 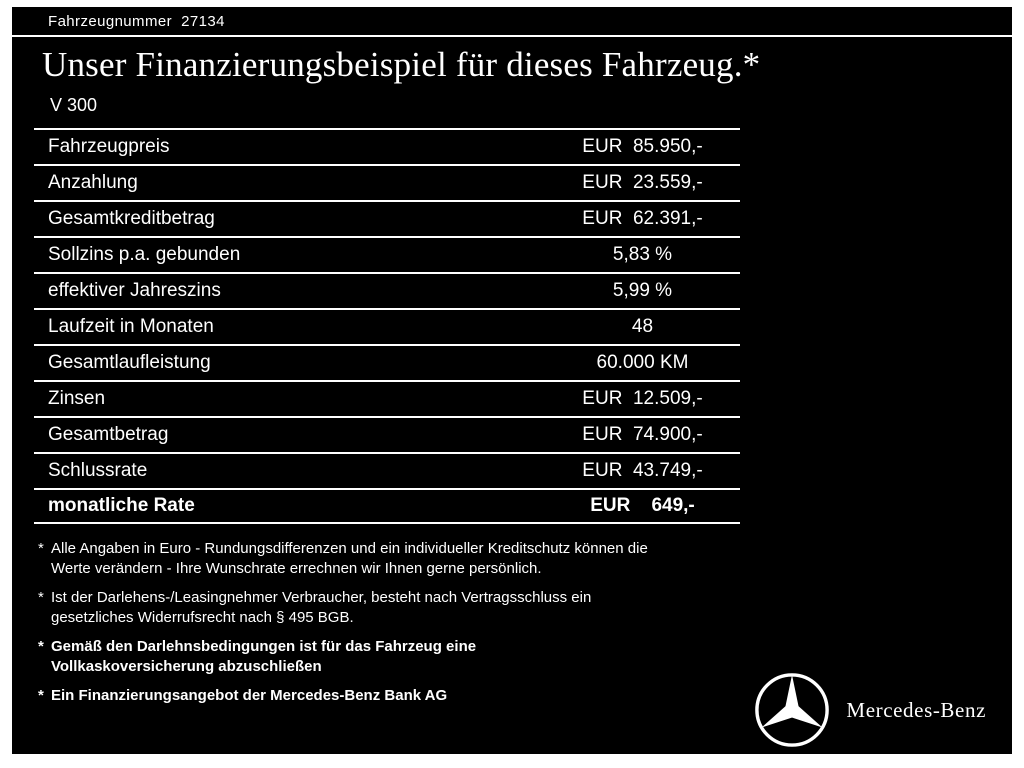 What do you see at coordinates (109, 146) in the screenshot?
I see `row-label: Fahrzeugpreis` at bounding box center [109, 146].